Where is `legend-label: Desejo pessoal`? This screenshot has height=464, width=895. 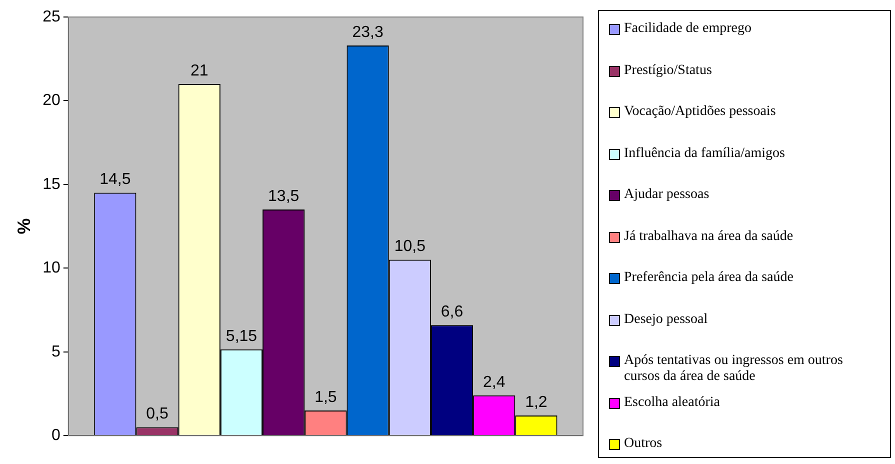
legend-label: Desejo pessoal is located at coordinates (666, 320).